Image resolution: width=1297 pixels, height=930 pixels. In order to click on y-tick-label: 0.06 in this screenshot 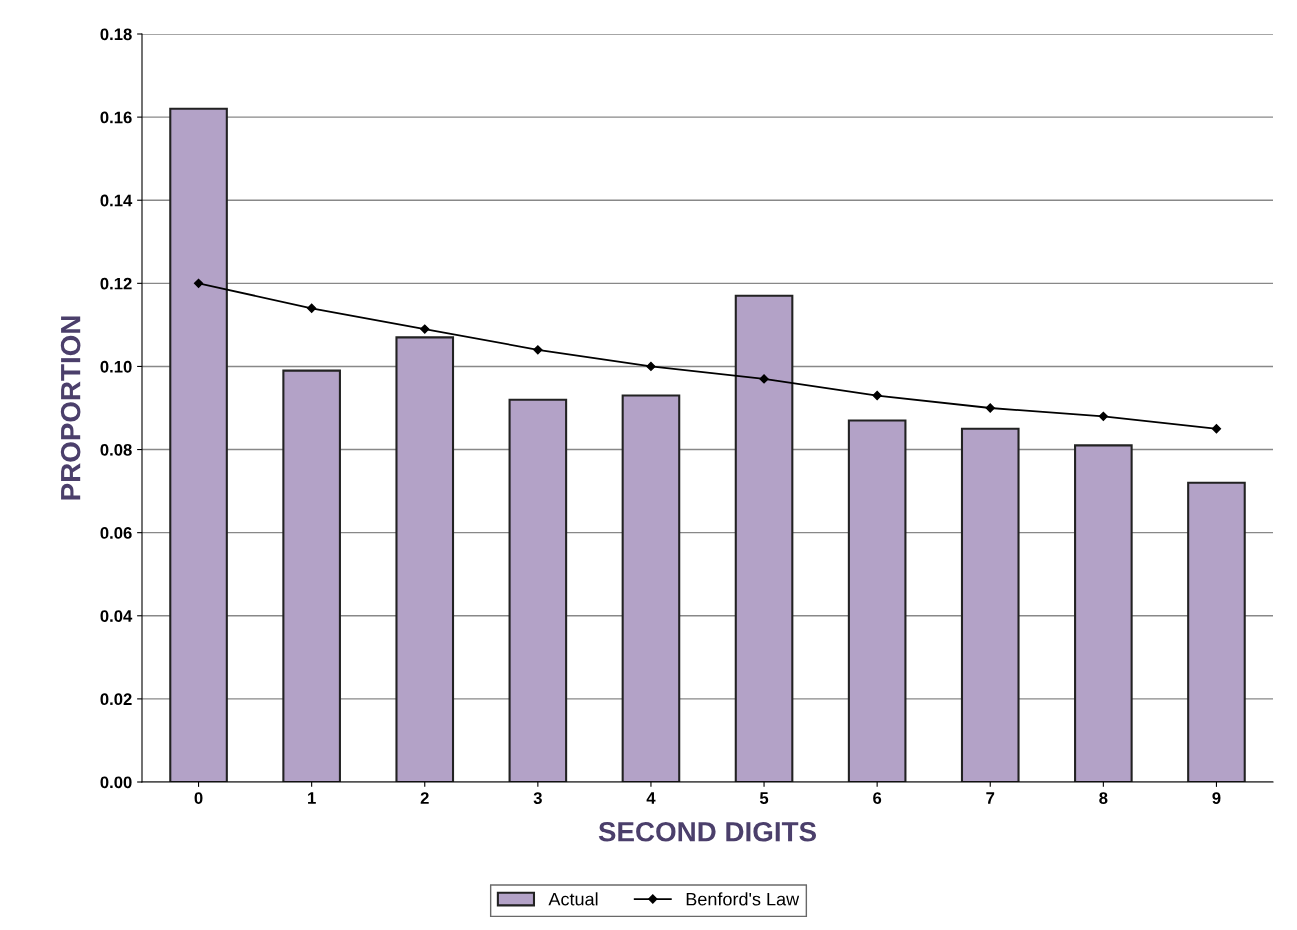, I will do `click(116, 533)`.